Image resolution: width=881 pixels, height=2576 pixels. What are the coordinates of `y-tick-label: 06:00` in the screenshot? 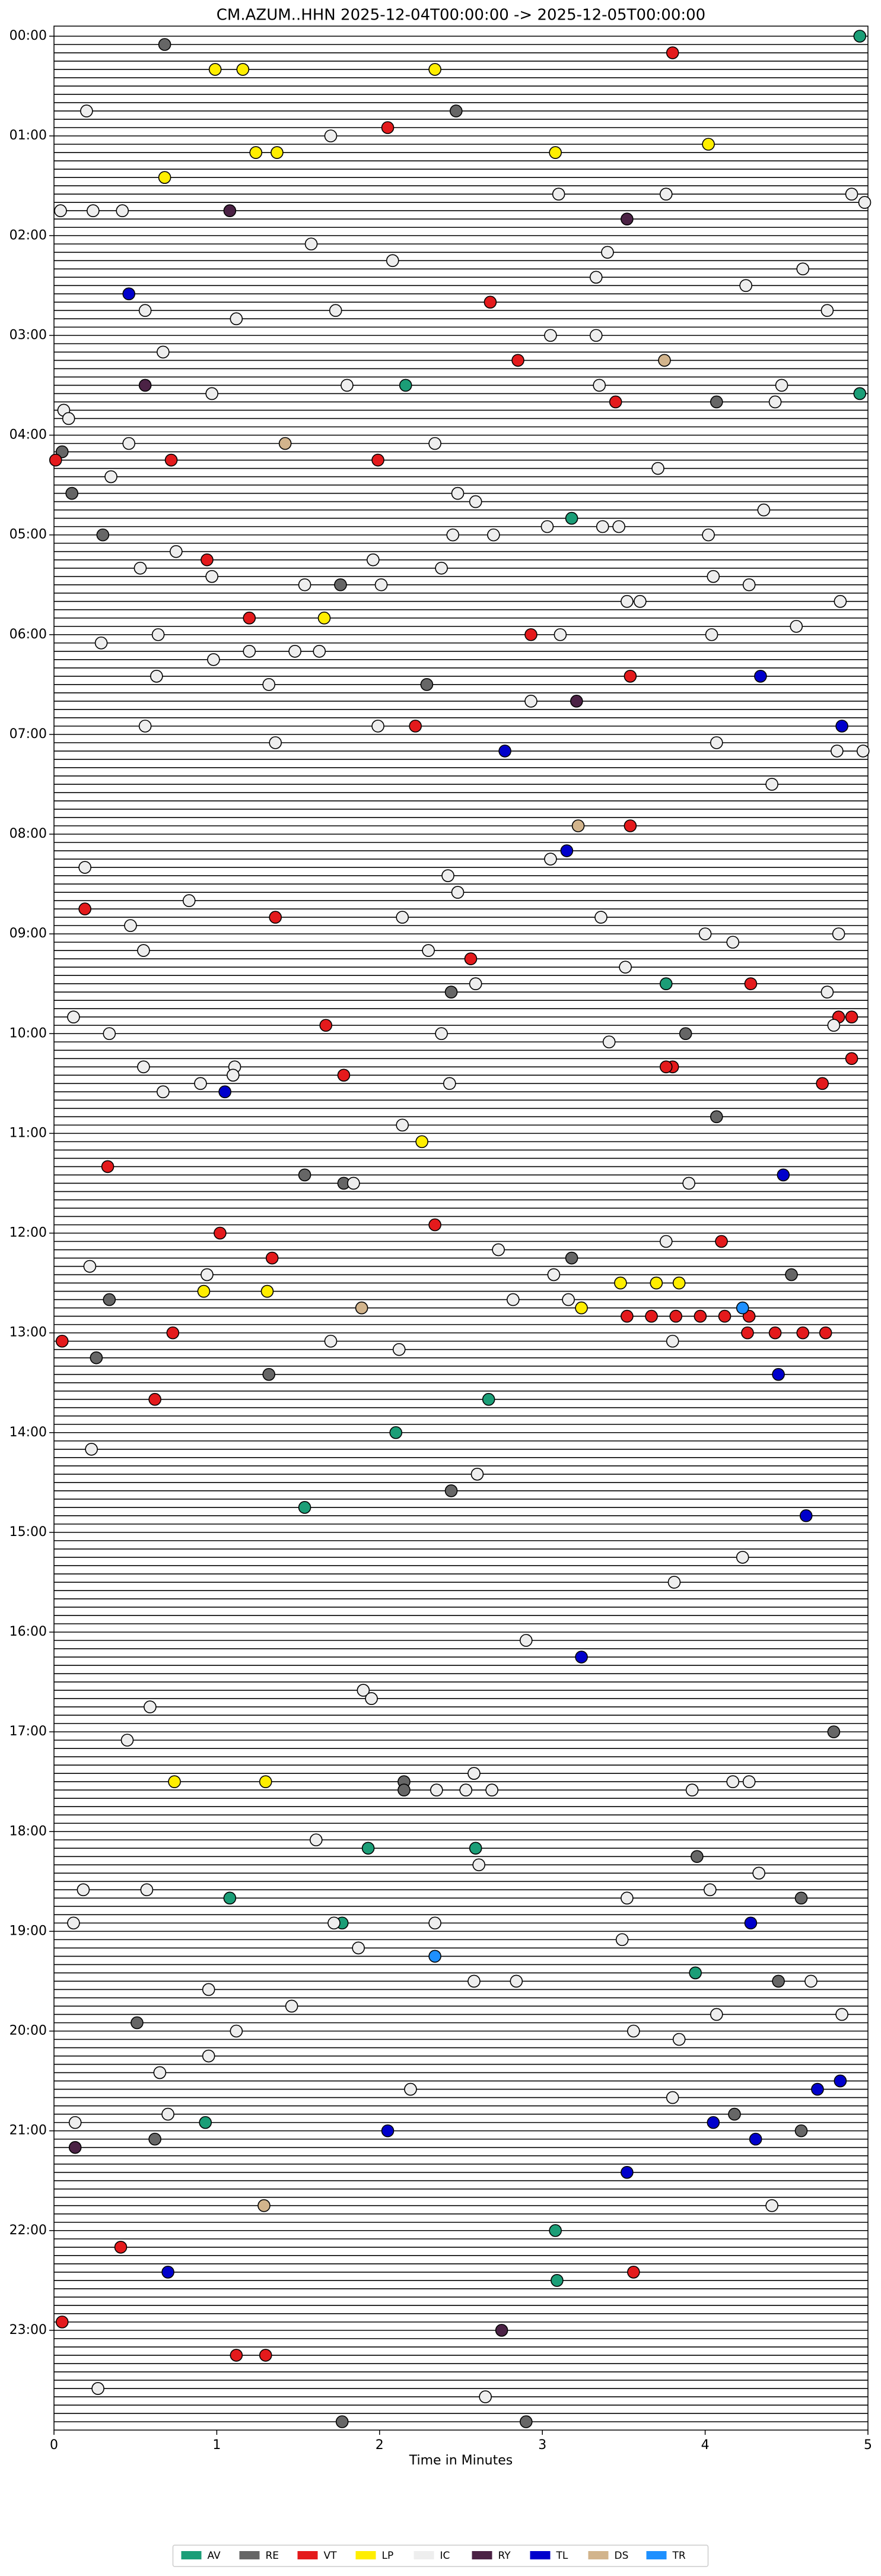 It's located at (28, 634).